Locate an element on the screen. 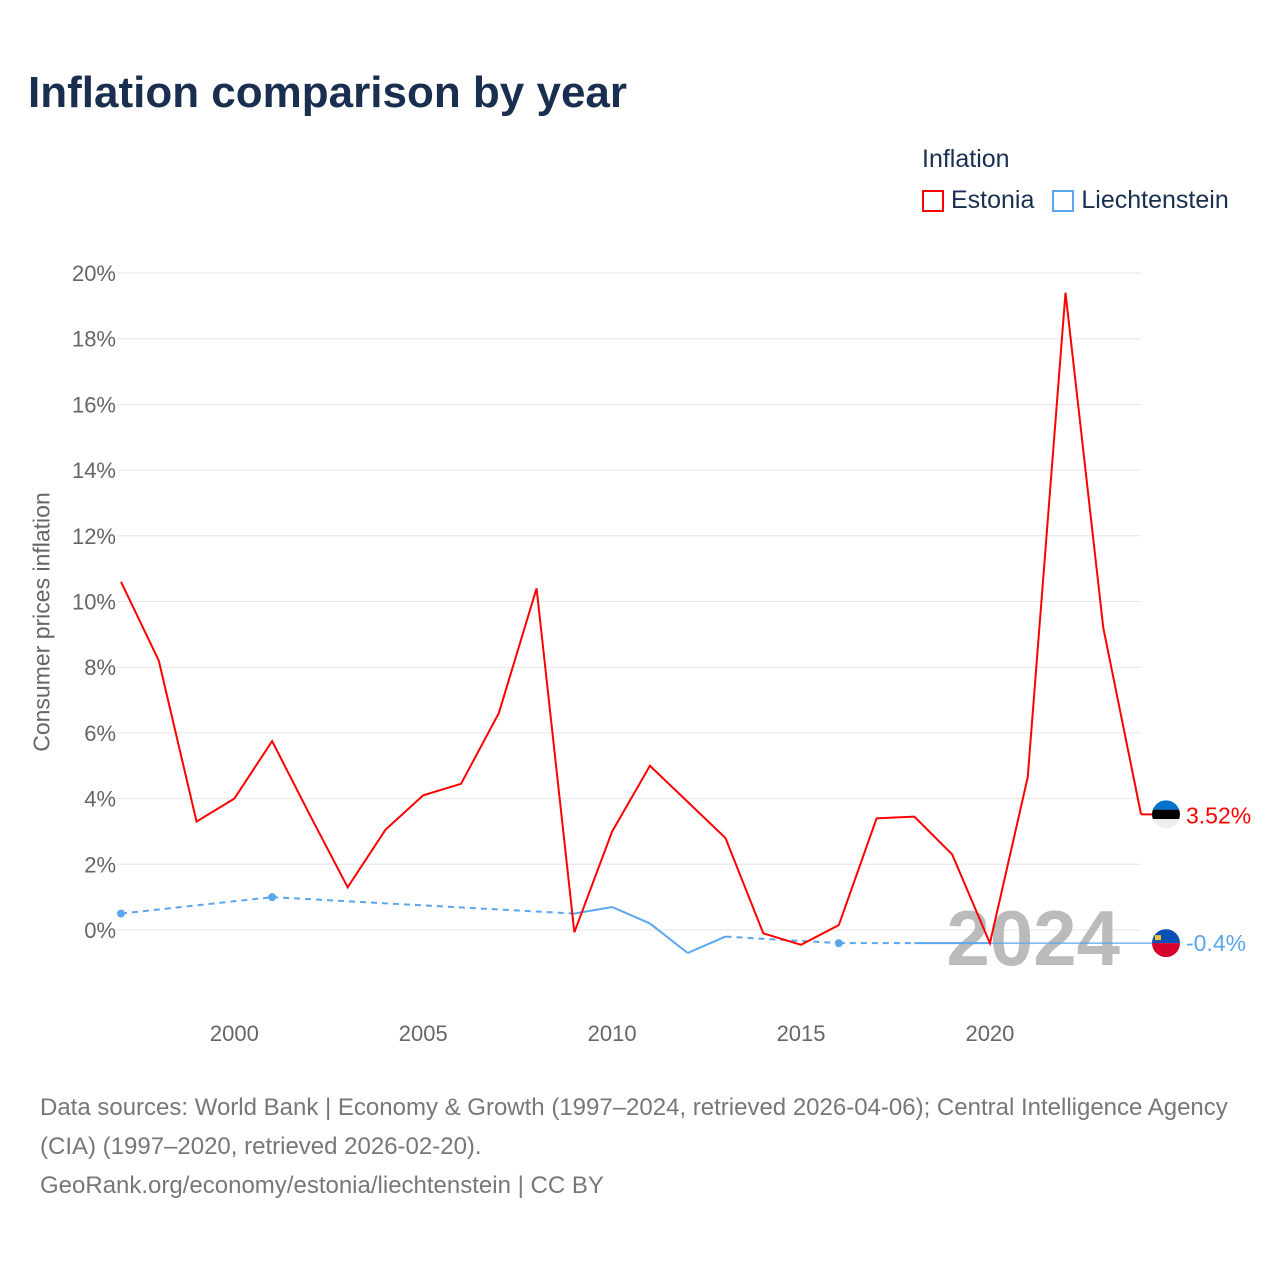  legend-item-liechtenstein: Liechtenstein is located at coordinates (1140, 200).